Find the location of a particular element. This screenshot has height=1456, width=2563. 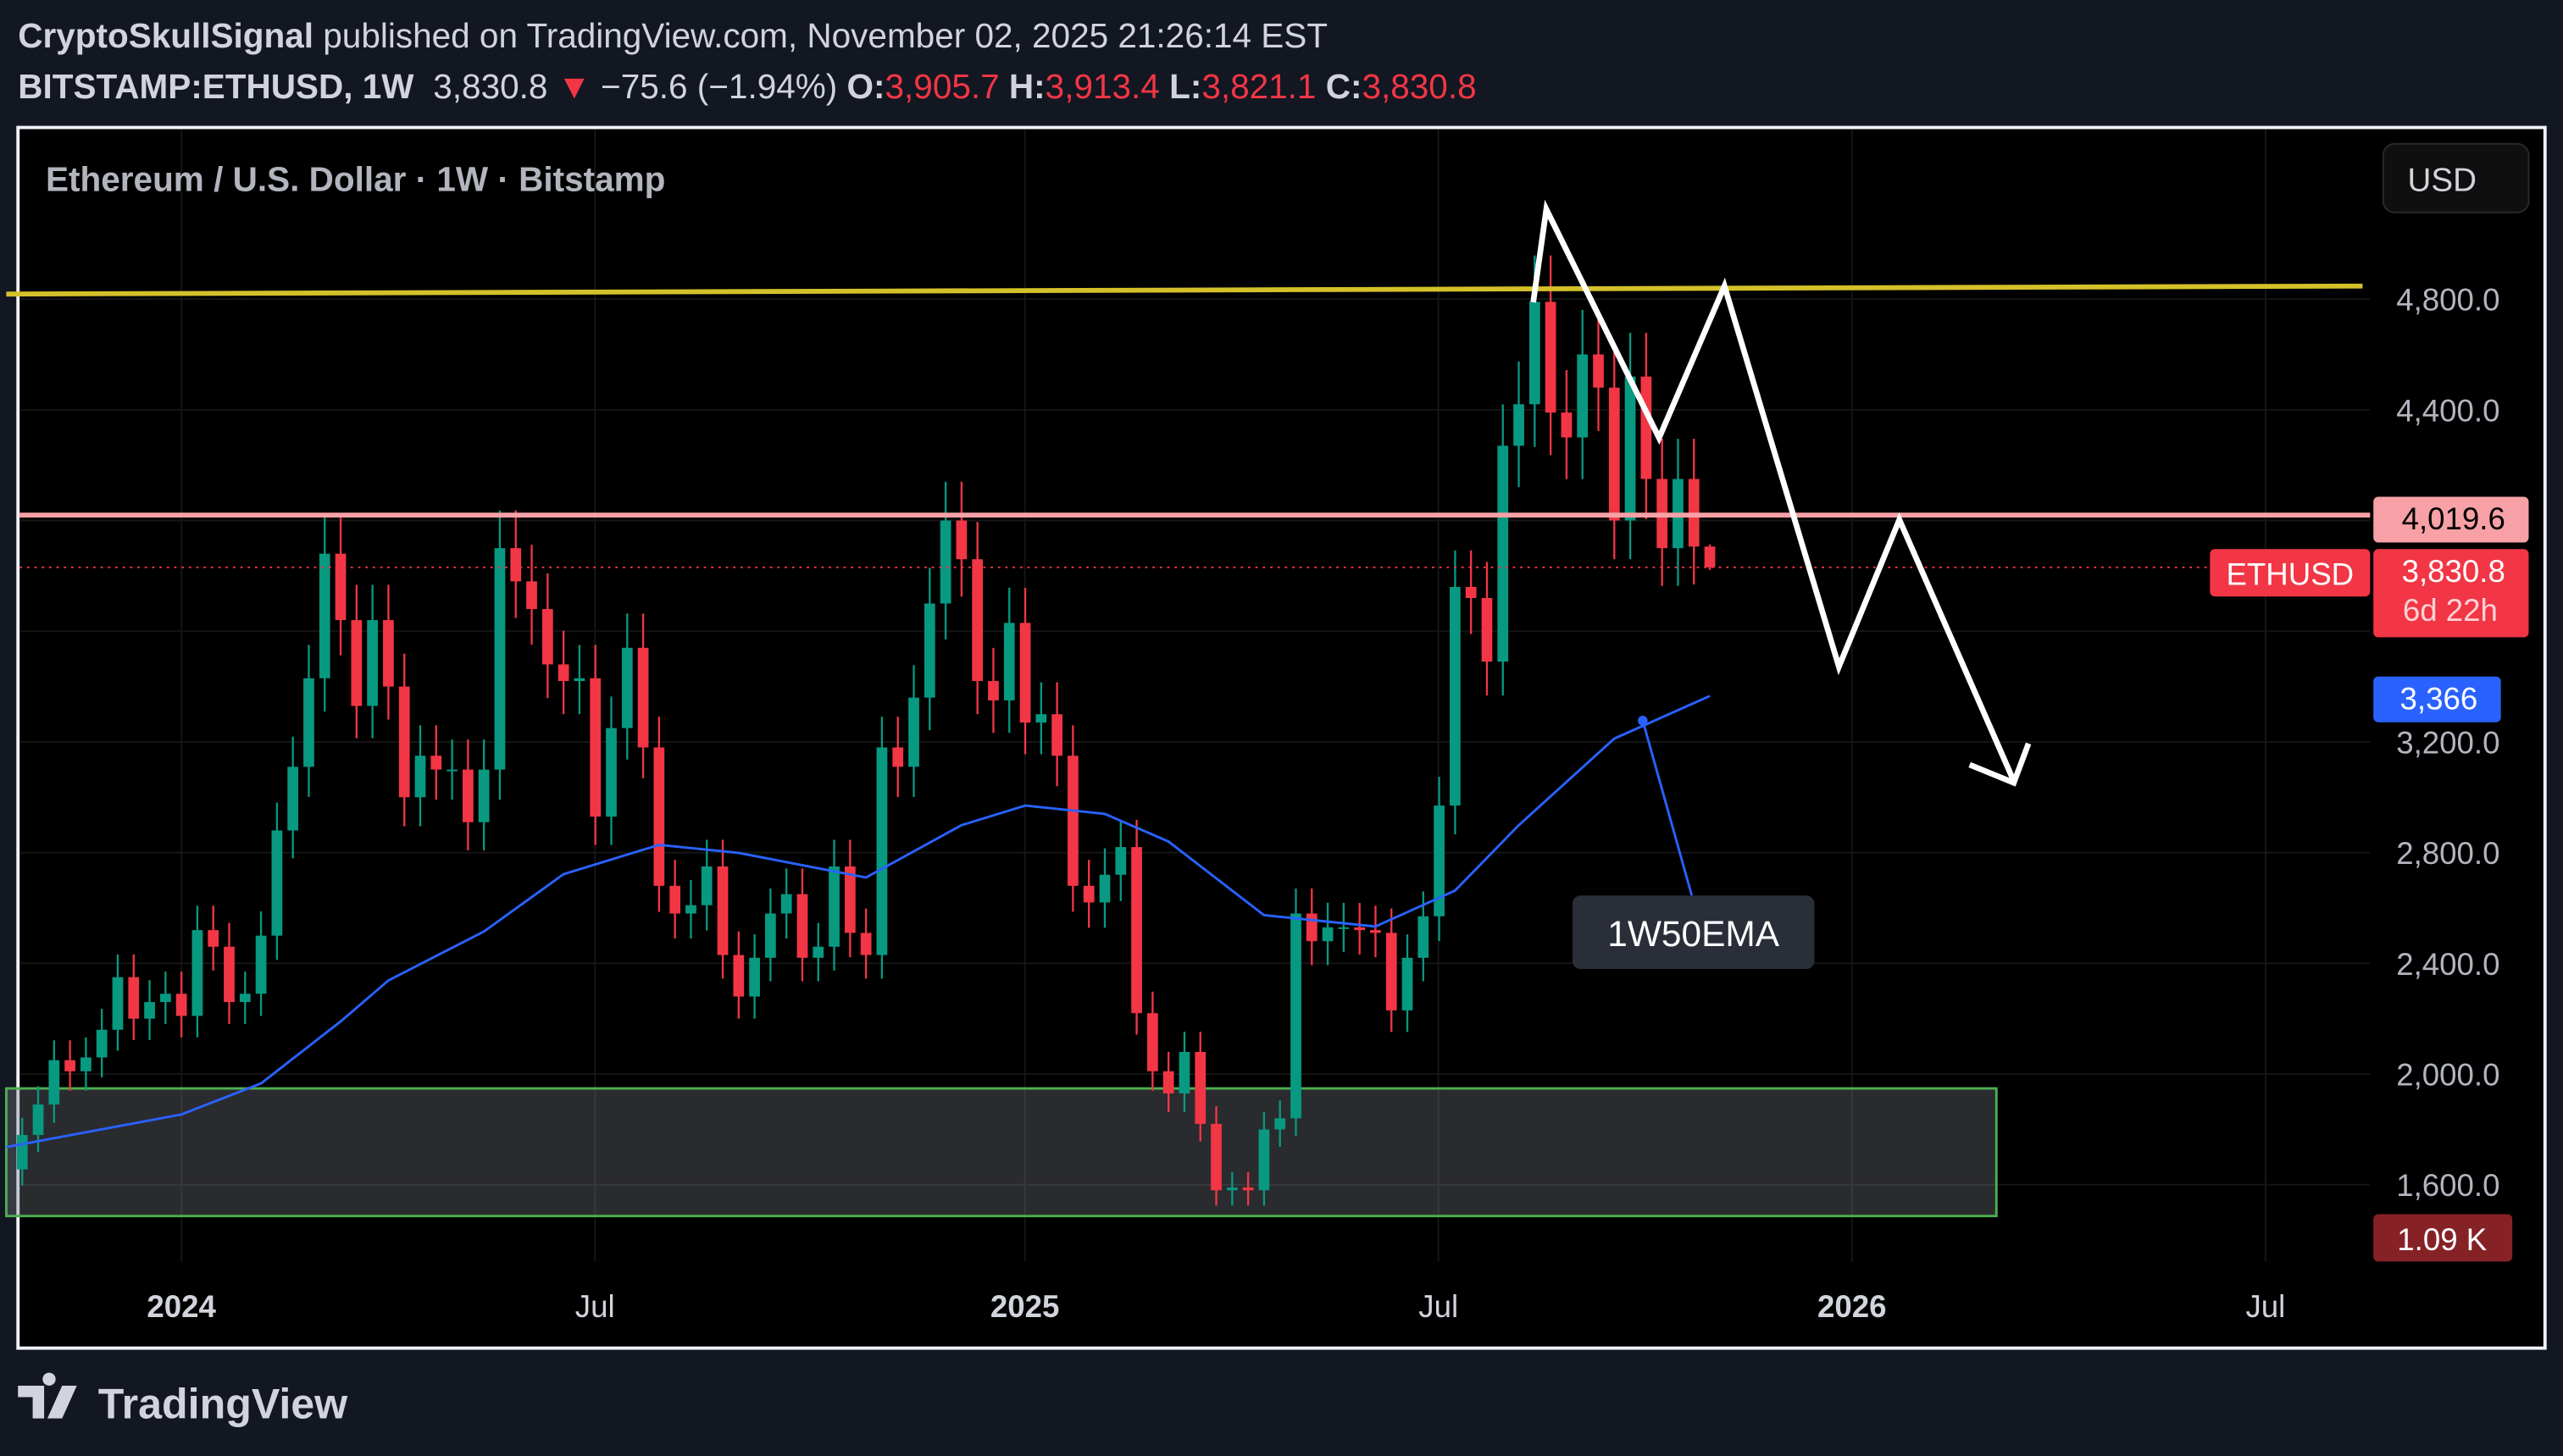

resistance-trendline is located at coordinates (1185, 290).